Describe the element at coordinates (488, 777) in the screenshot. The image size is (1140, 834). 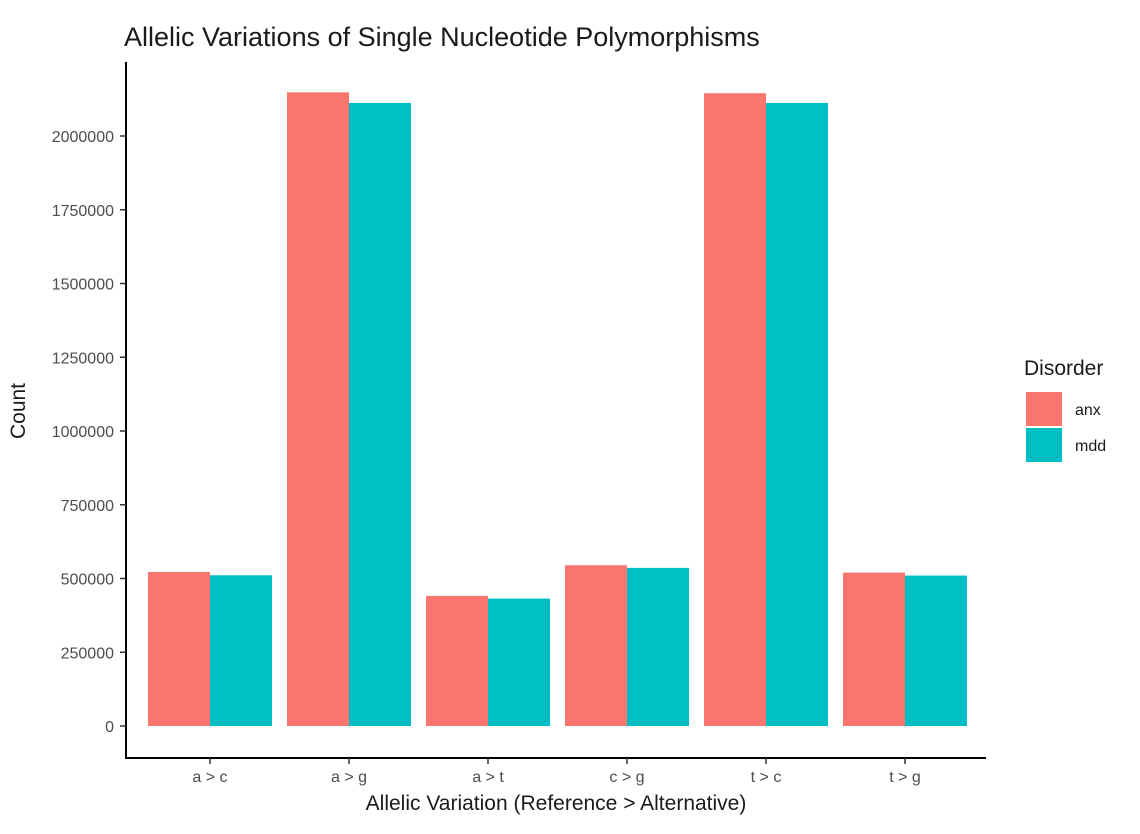
I see `x-tick-label: a > t` at that location.